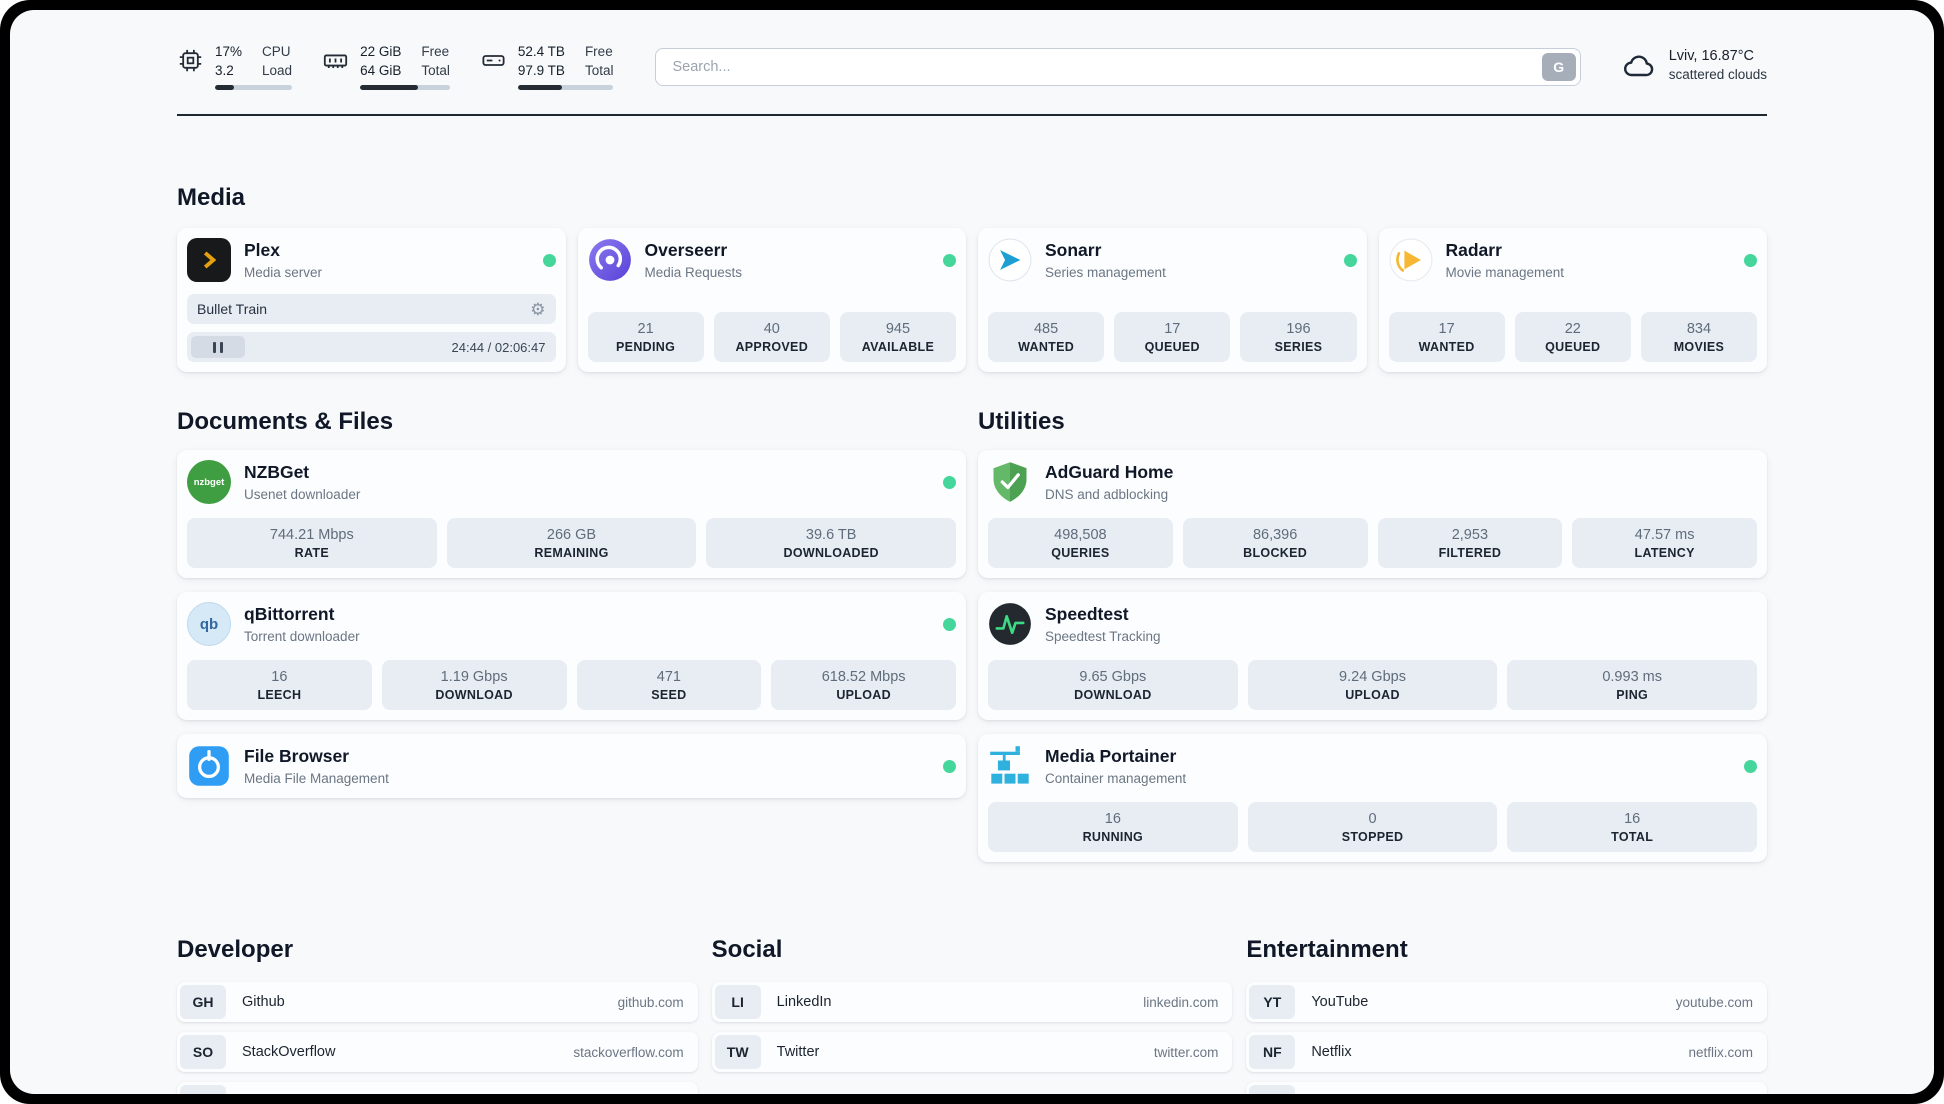  I want to click on app-subtitle: Series management, so click(1105, 273).